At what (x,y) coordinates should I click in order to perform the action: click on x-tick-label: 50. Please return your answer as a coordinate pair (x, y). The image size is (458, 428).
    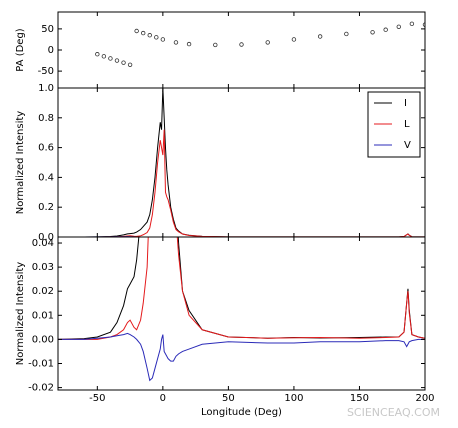
    Looking at the image, I should click on (228, 398).